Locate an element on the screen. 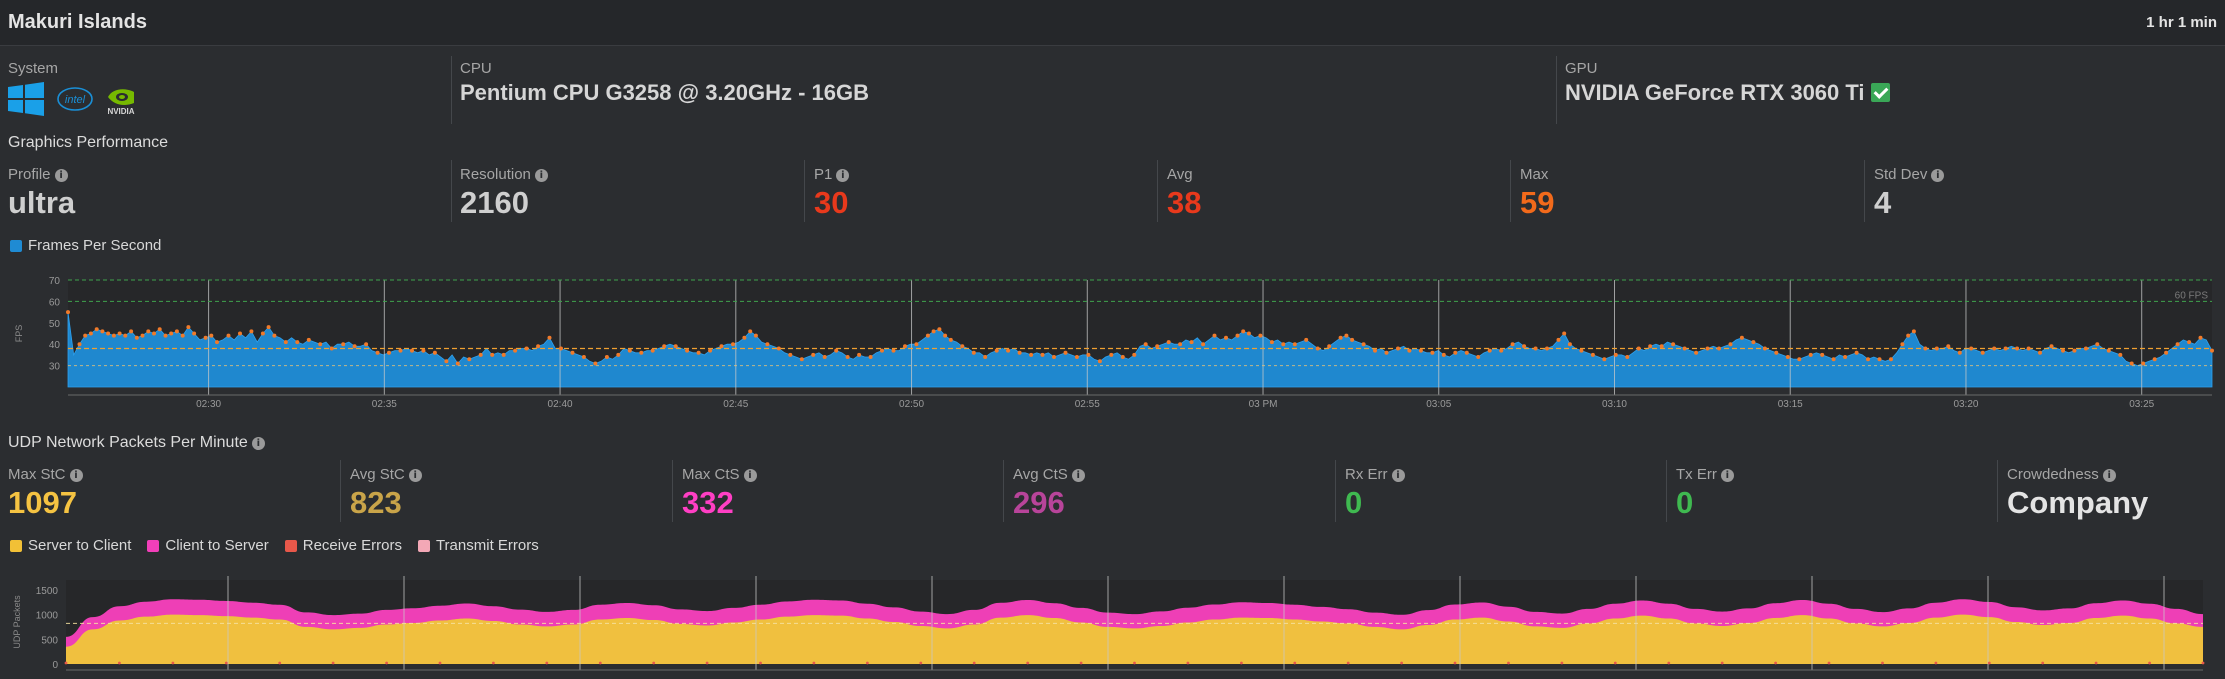 The image size is (2225, 679). stat-label-crowdedness: Crowdedness i is located at coordinates (2061, 474).